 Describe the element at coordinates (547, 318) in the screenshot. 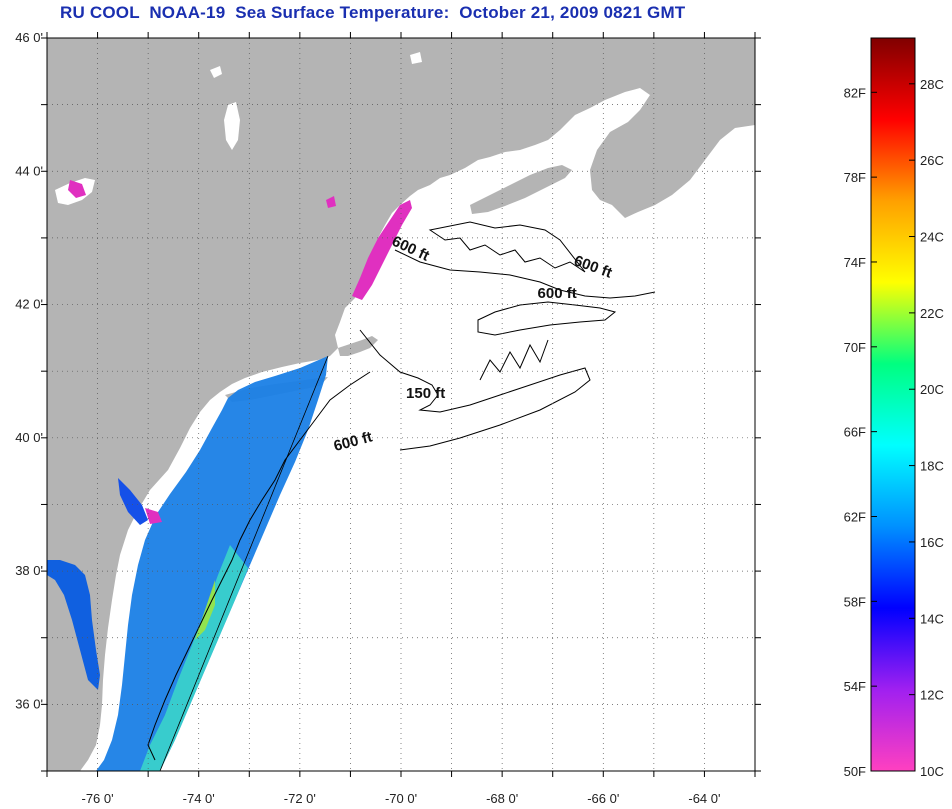

I see `contour-600ft-georges` at that location.